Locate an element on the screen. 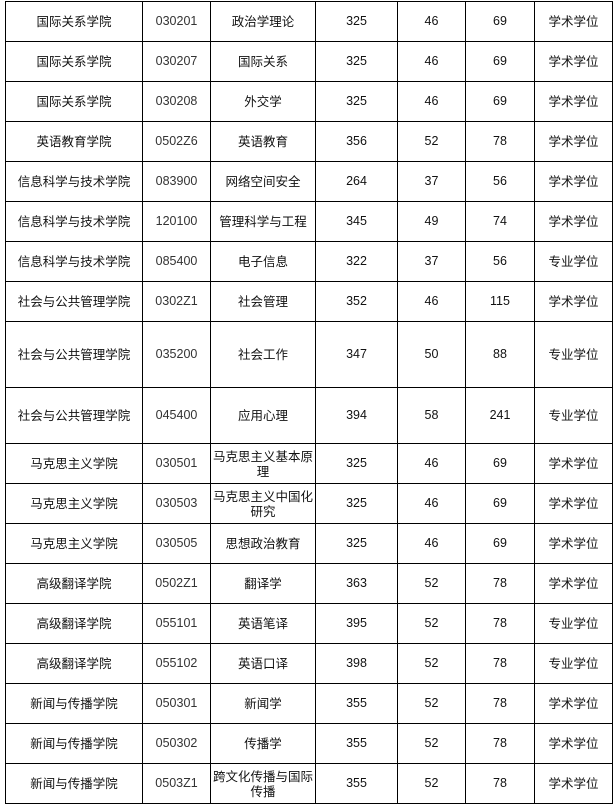  major-name-cell: 外交学 is located at coordinates (263, 101).